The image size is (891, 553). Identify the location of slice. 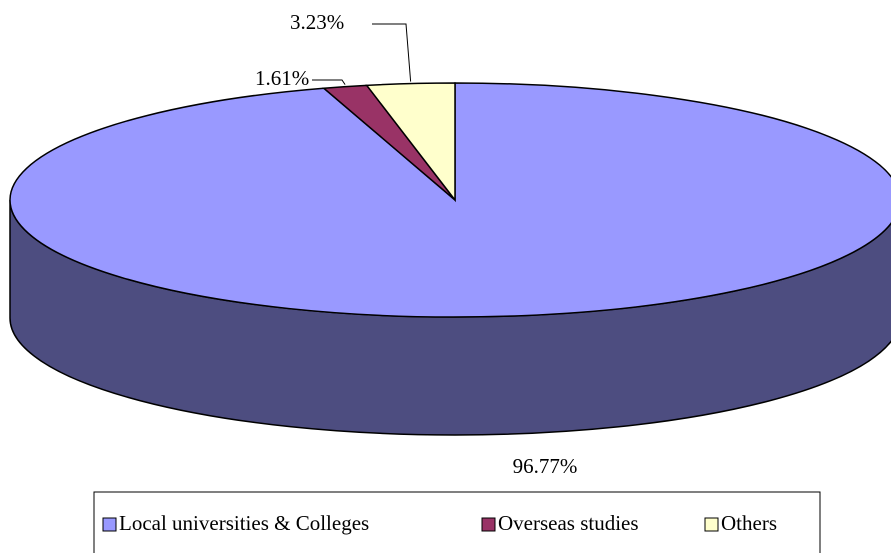
(410, 142).